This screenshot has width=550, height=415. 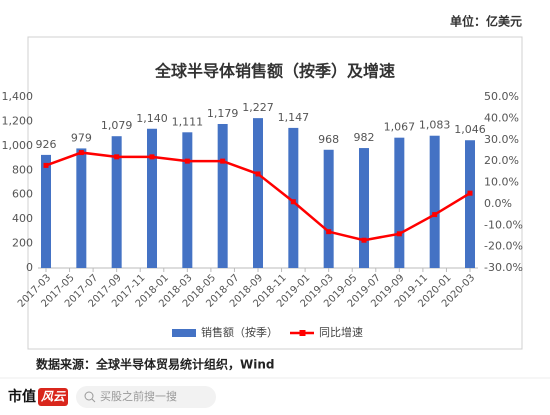 I want to click on y-tick-label: 1,400, so click(x=18, y=96).